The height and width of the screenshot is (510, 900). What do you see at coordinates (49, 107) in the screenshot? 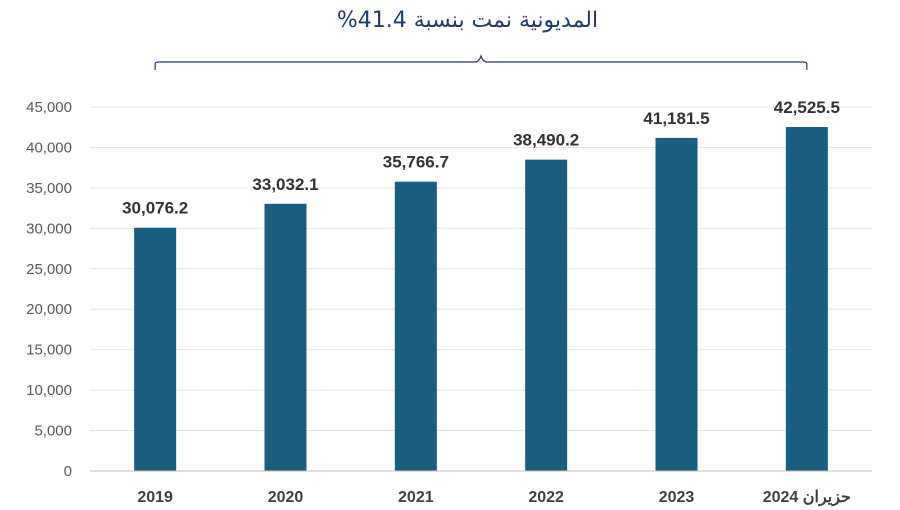
I see `y-tick-label: 45,000` at bounding box center [49, 107].